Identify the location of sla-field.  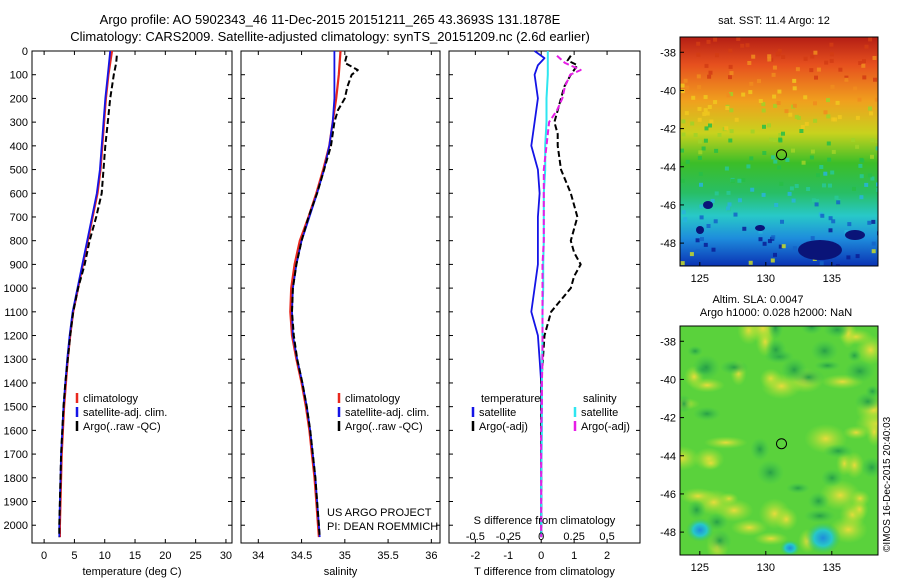
(779, 440).